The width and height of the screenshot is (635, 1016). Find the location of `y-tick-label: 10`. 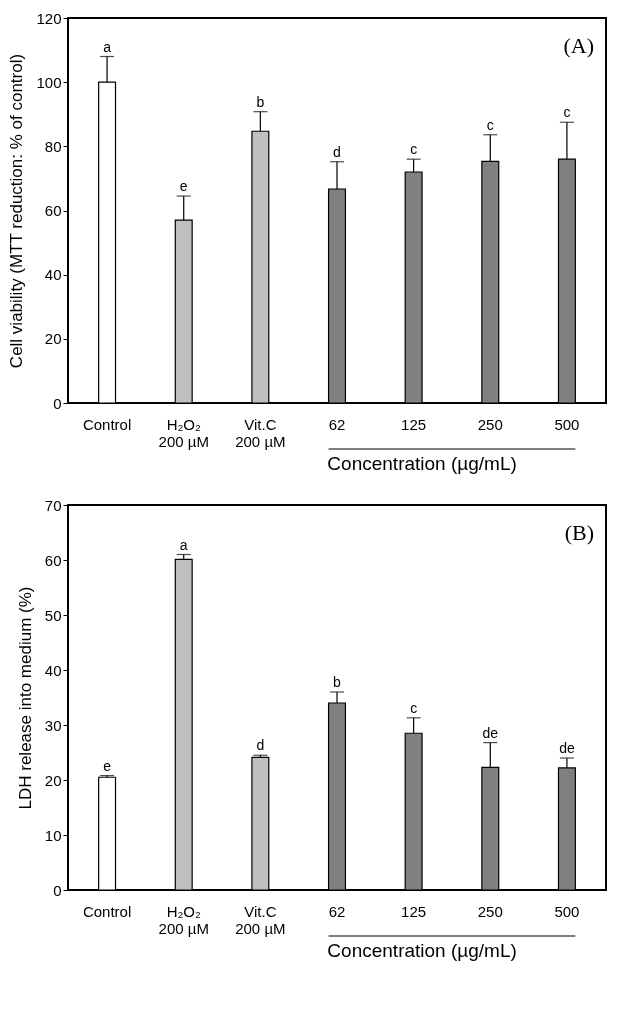

y-tick-label: 10 is located at coordinates (53, 835).